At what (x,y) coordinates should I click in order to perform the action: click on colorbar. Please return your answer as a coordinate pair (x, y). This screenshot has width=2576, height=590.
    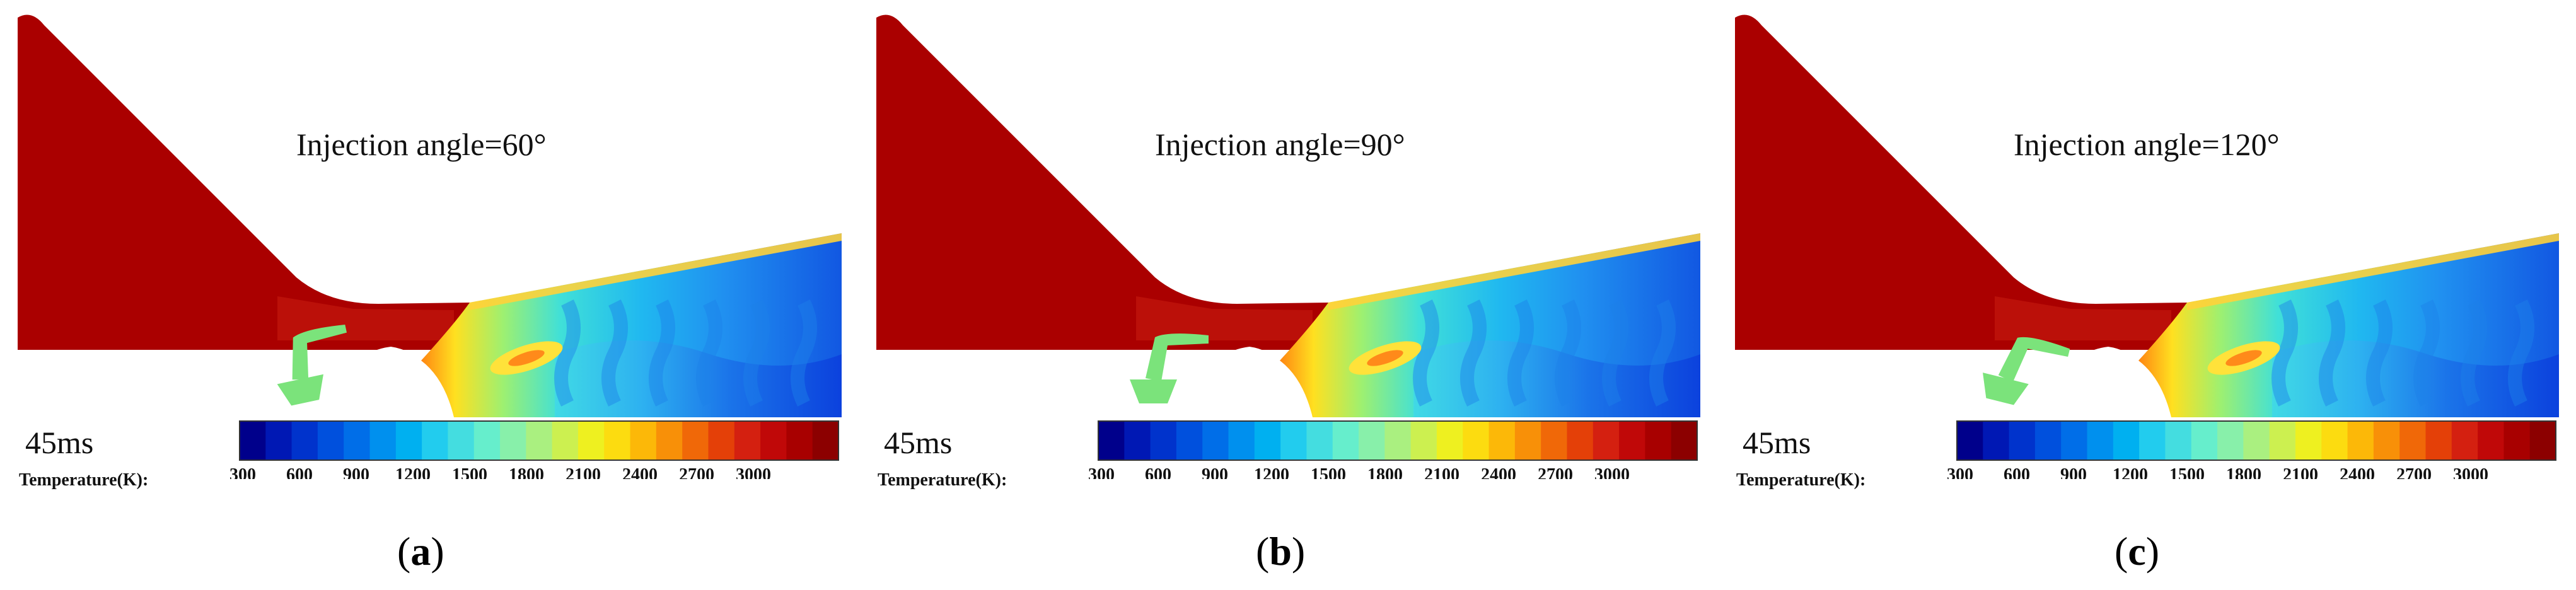
    Looking at the image, I should click on (2256, 440).